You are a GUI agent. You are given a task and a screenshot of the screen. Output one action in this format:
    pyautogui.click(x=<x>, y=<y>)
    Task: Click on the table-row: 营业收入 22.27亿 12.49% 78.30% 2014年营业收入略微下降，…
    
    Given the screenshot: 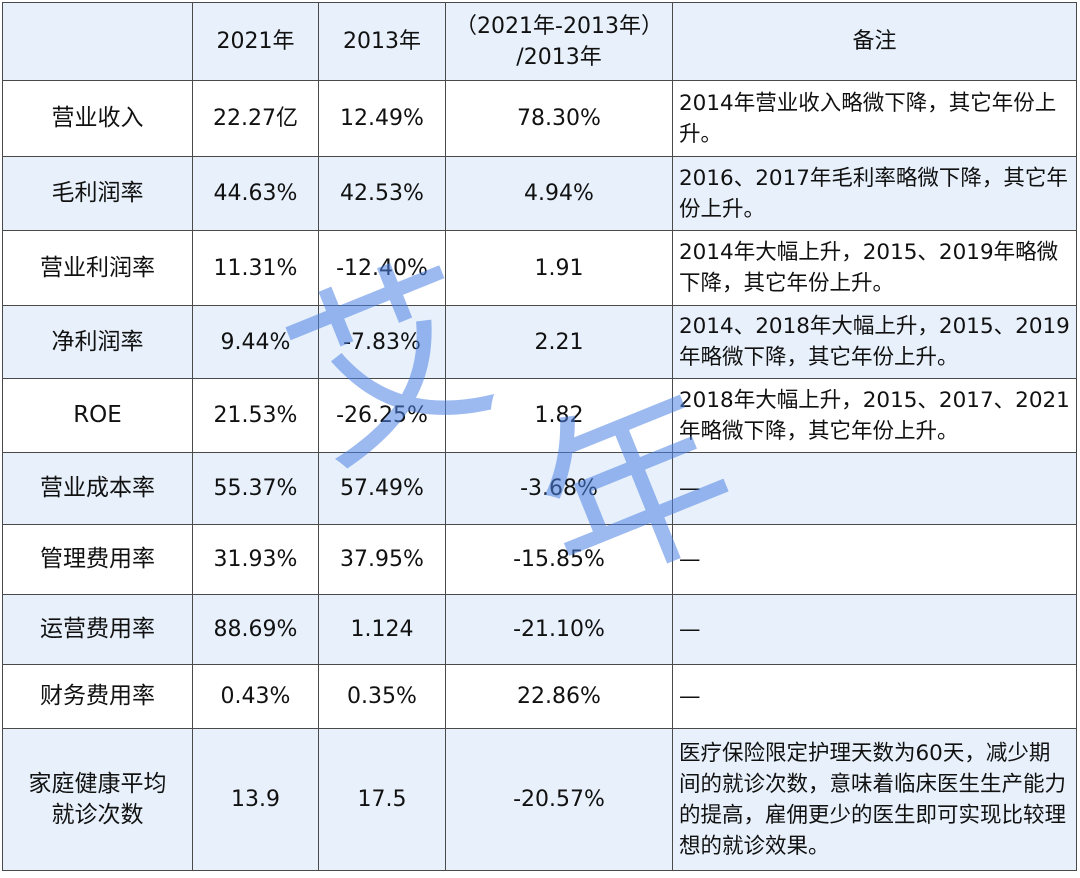 What is the action you would take?
    pyautogui.click(x=539, y=118)
    